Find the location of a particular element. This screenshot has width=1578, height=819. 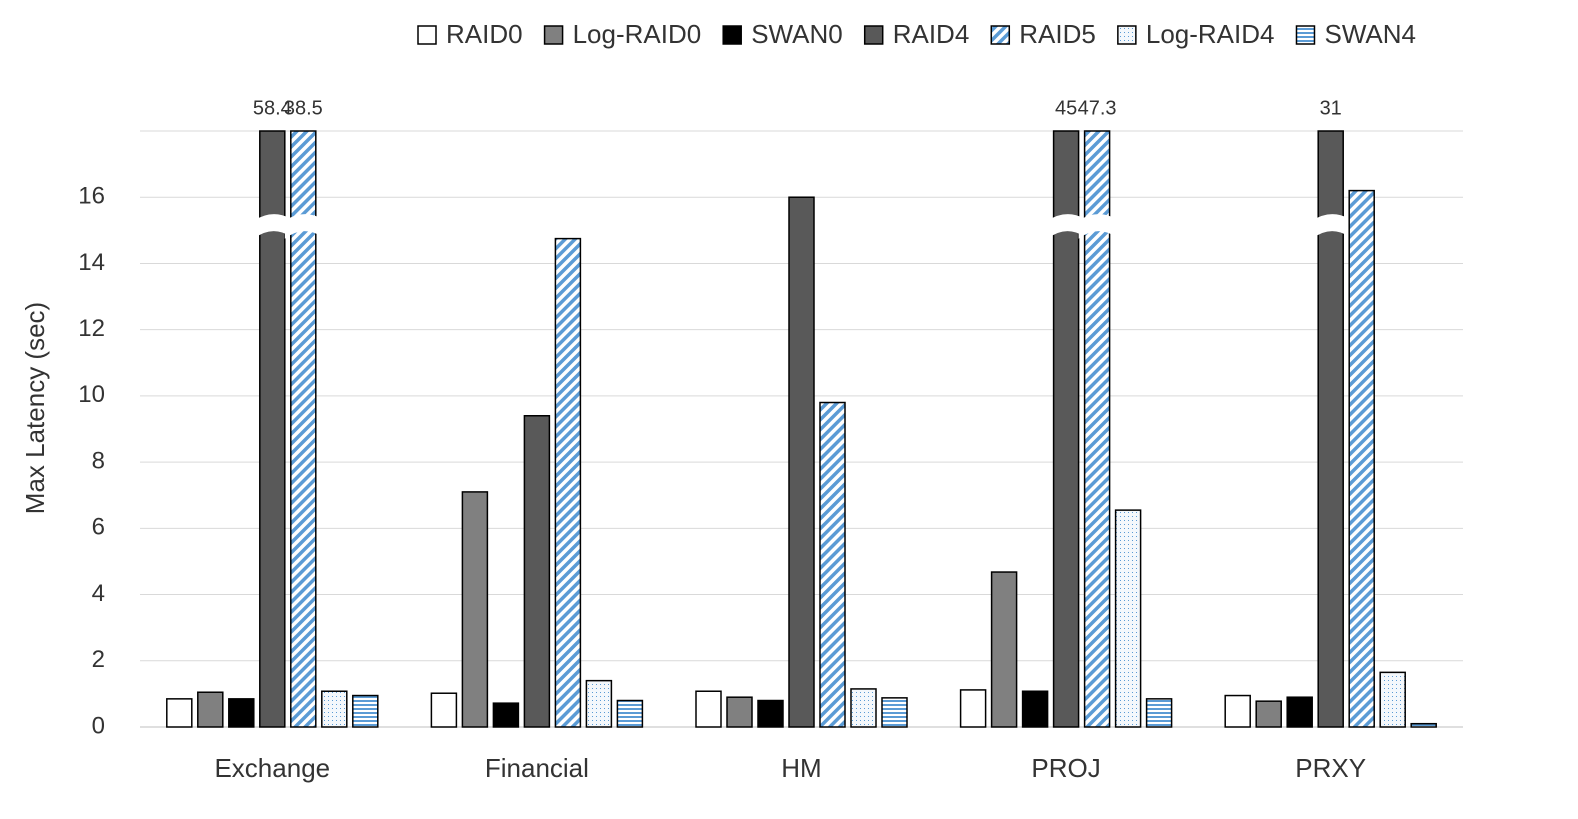

legend-label: SWAN4 is located at coordinates (1370, 34).